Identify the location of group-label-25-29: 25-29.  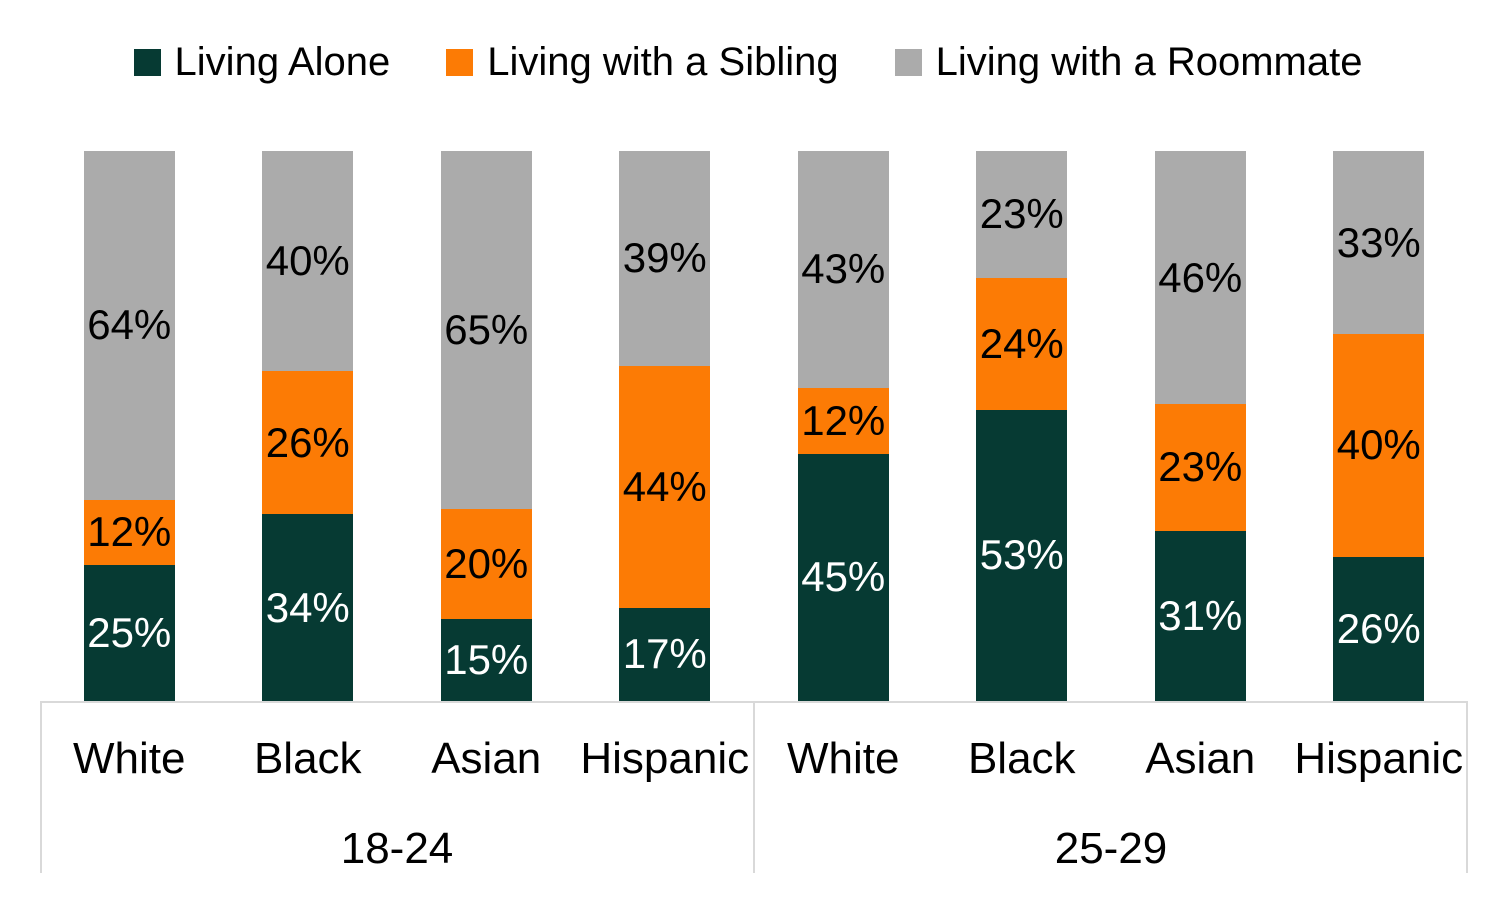
(1111, 848).